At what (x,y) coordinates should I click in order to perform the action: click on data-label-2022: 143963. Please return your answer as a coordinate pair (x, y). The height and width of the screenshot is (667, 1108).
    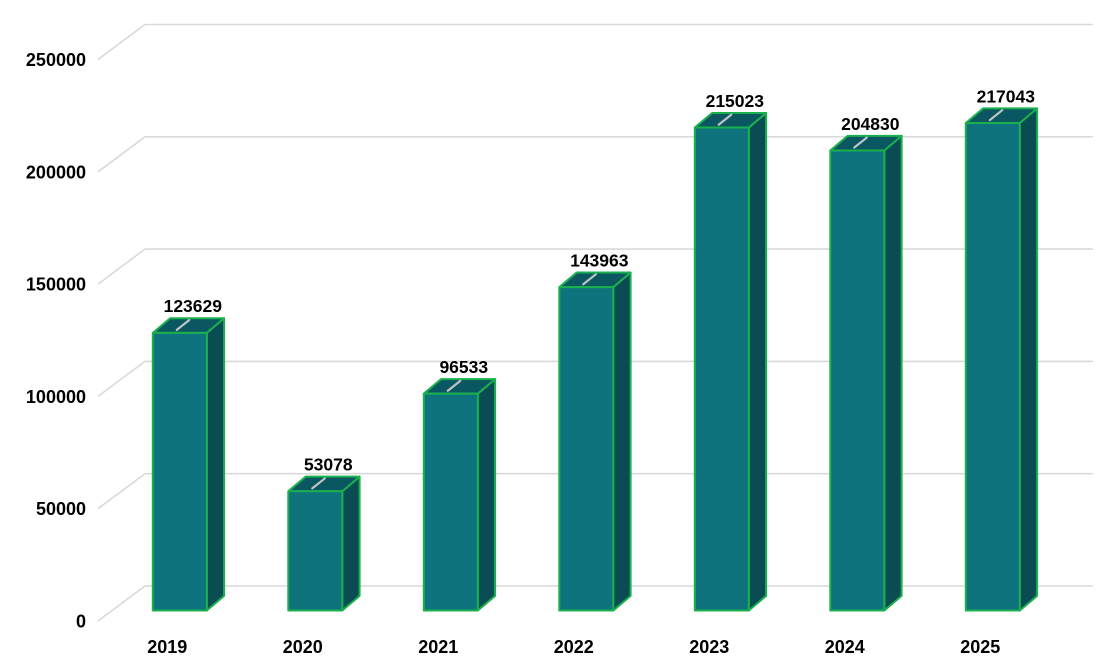
    Looking at the image, I should click on (599, 261).